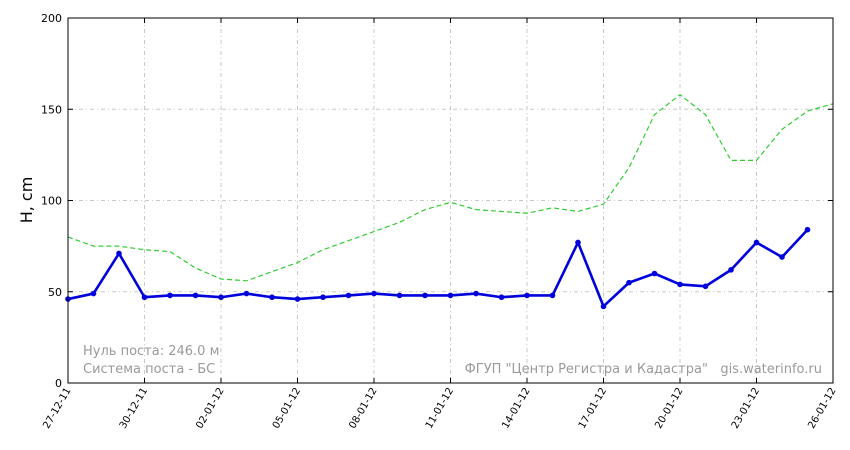 Image resolution: width=850 pixels, height=450 pixels. What do you see at coordinates (51, 109) in the screenshot?
I see `y-tick-label: 150` at bounding box center [51, 109].